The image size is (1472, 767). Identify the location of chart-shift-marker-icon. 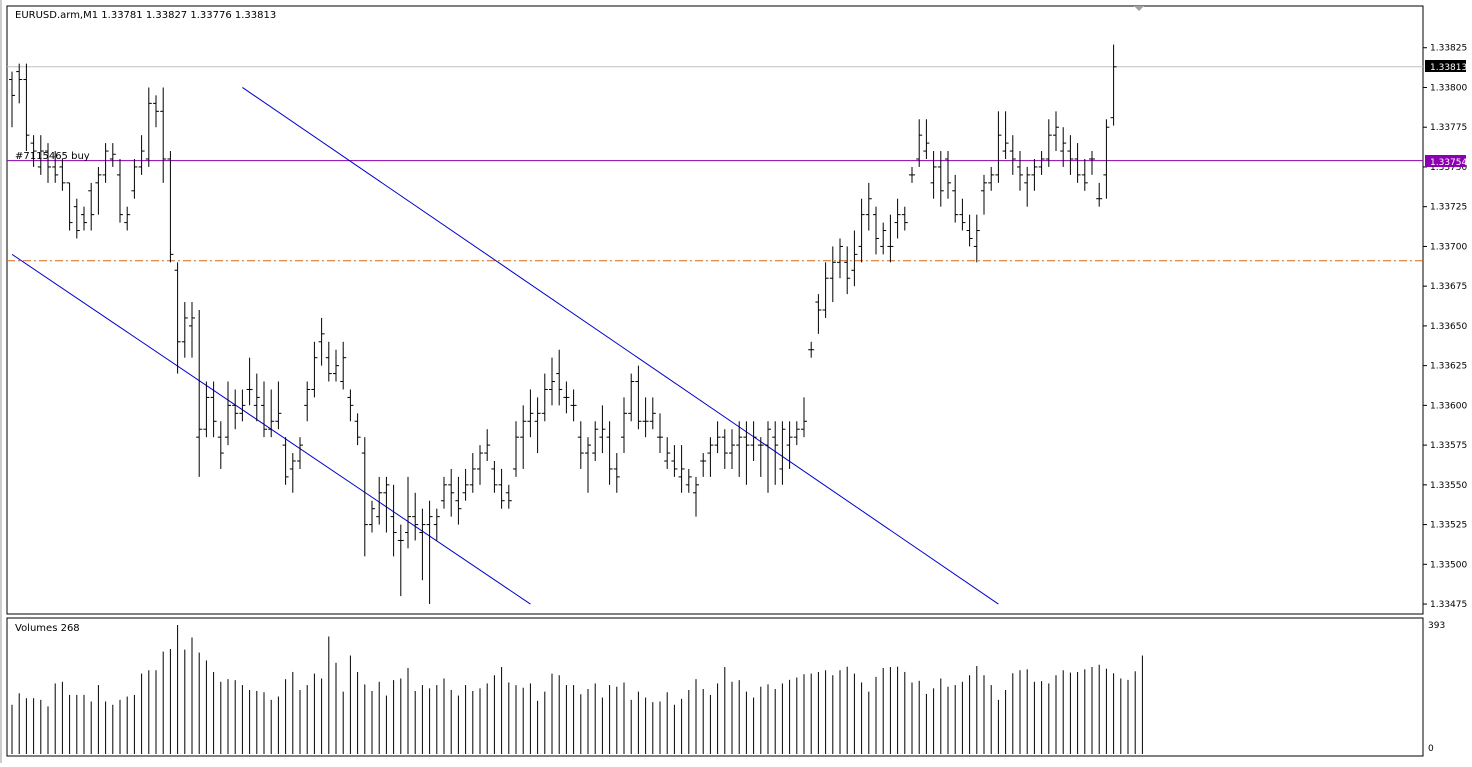
(1139, 8).